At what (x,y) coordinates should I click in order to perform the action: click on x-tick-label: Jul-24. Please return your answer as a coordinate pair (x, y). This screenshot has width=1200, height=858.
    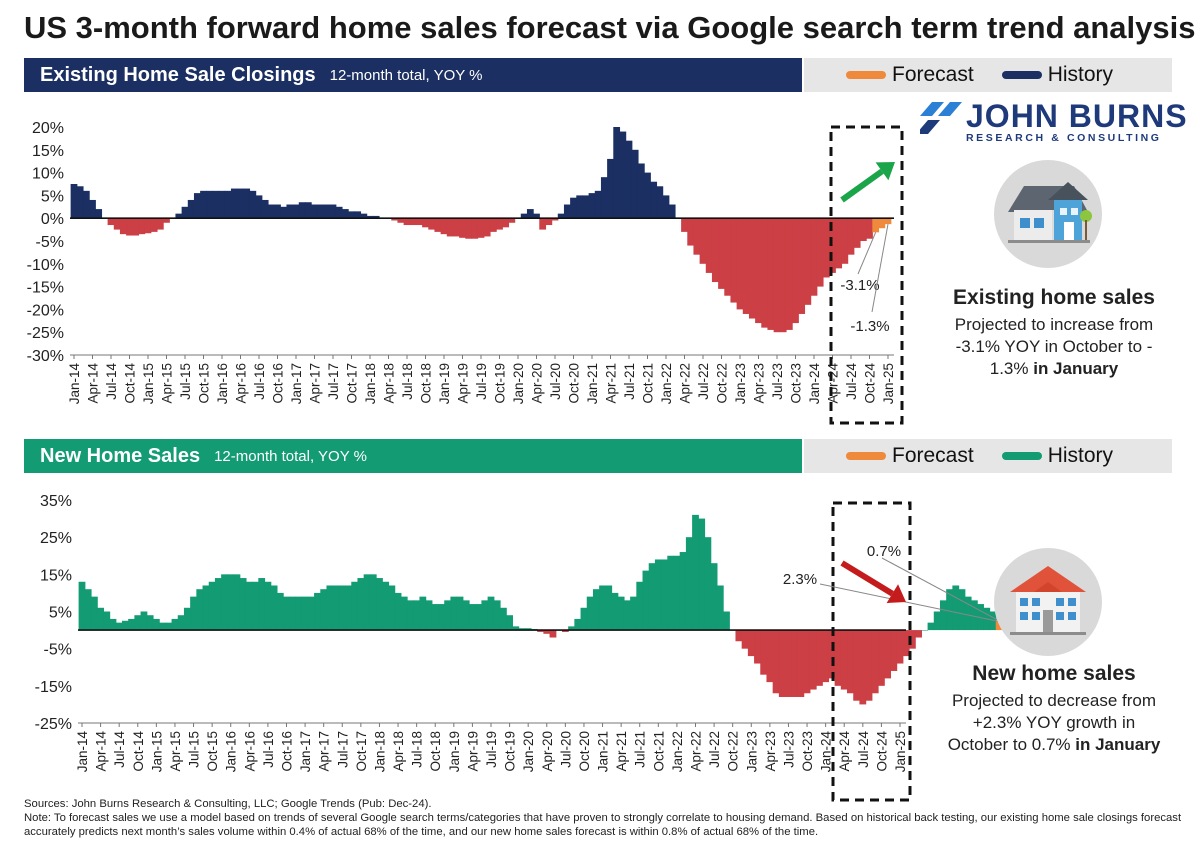
    Looking at the image, I should click on (863, 749).